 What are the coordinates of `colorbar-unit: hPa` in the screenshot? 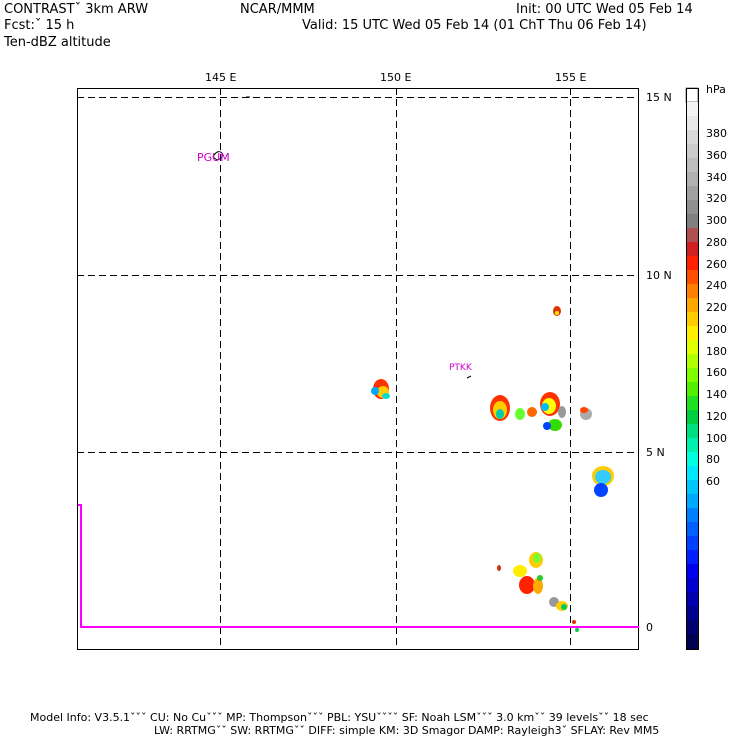 It's located at (716, 89).